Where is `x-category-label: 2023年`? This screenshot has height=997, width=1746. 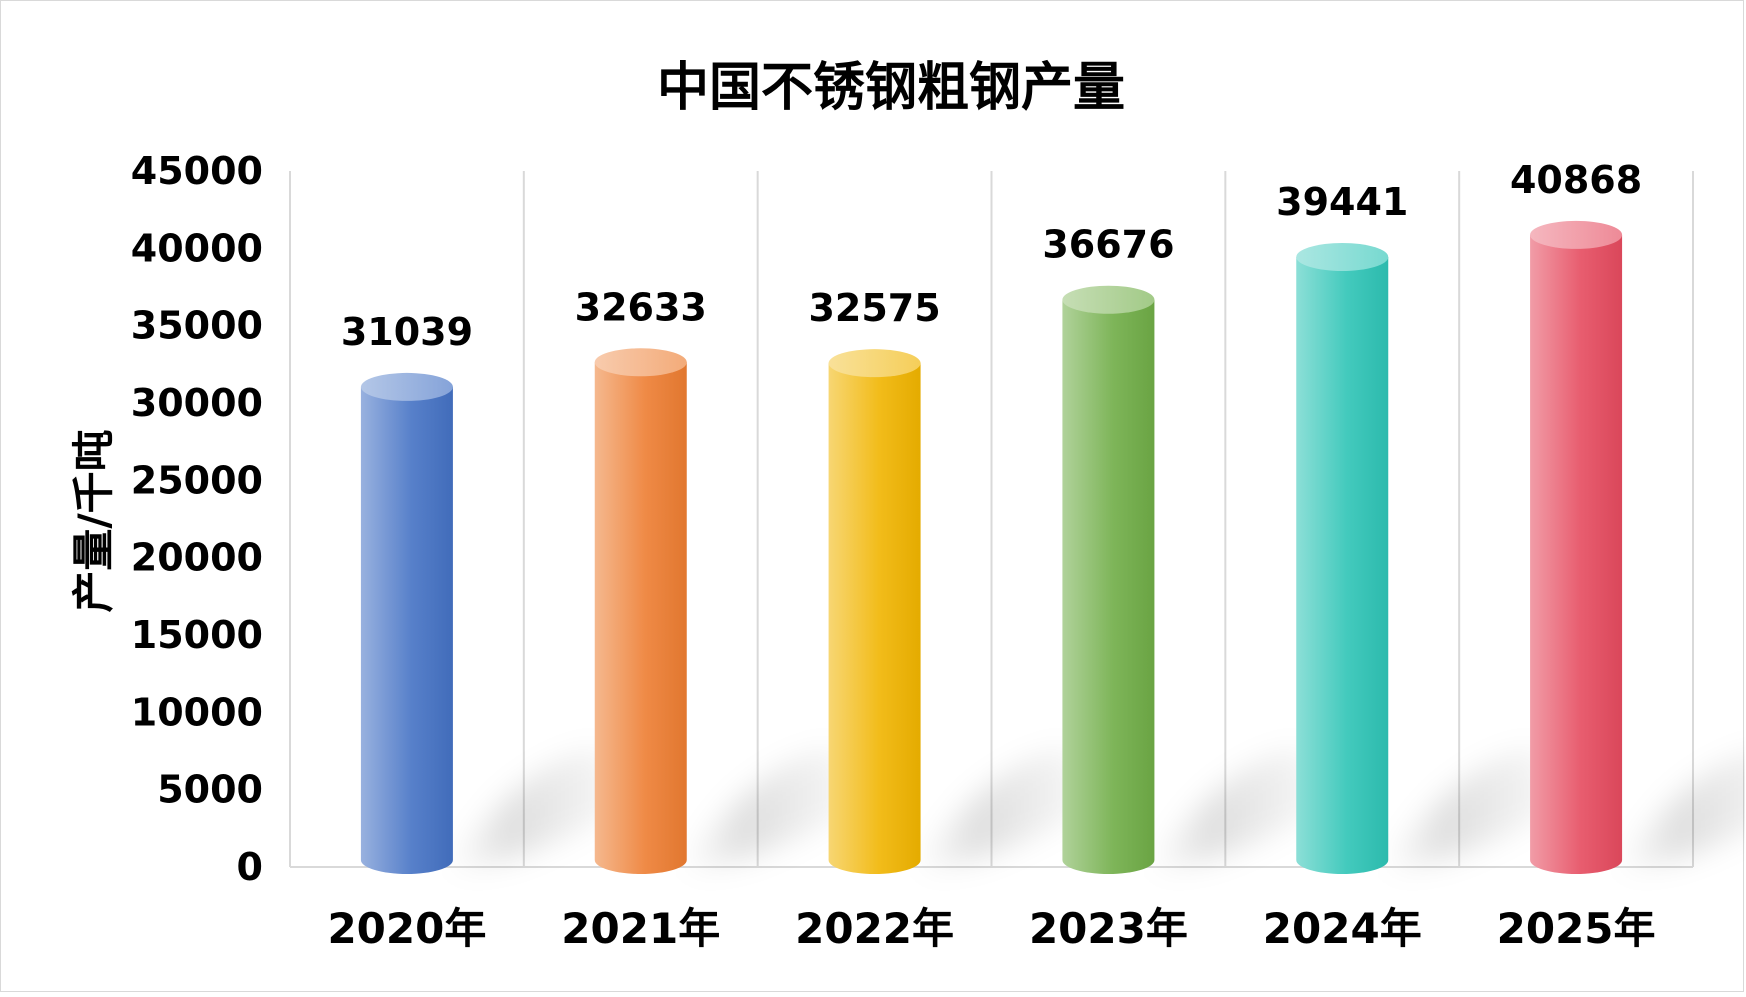 x-category-label: 2023年 is located at coordinates (1108, 928).